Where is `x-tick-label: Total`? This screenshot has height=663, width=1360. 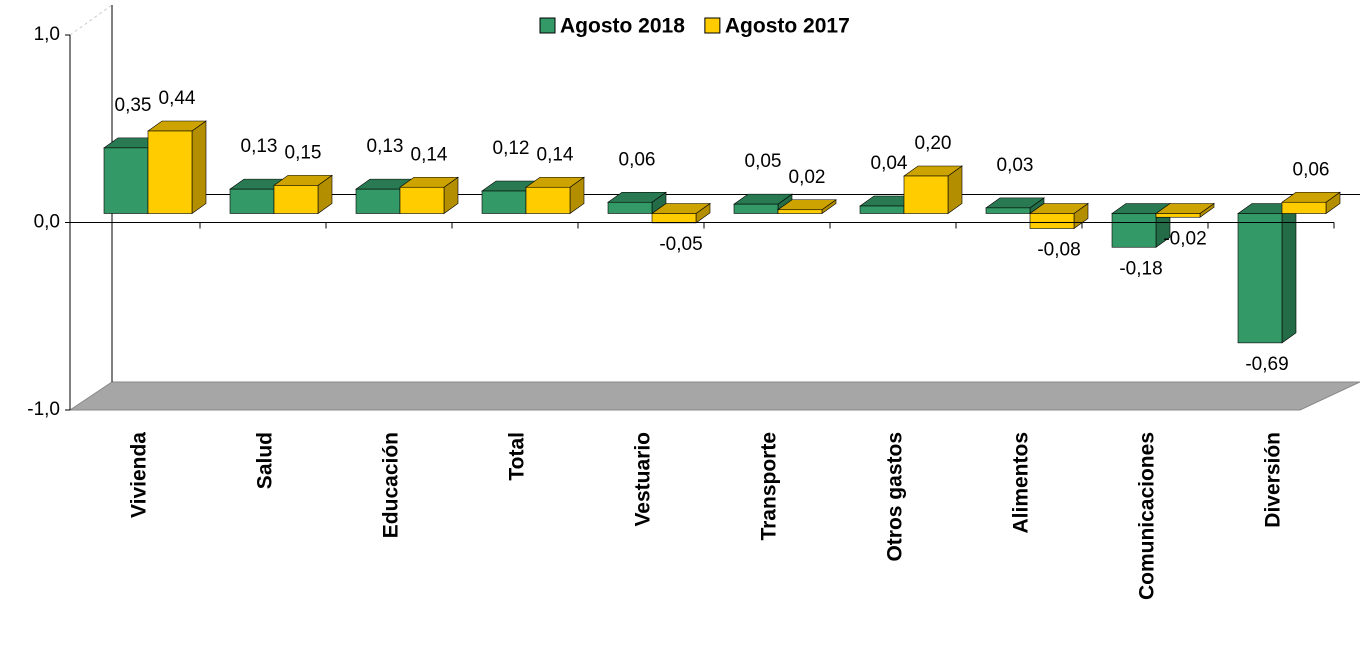
x-tick-label: Total is located at coordinates (517, 456).